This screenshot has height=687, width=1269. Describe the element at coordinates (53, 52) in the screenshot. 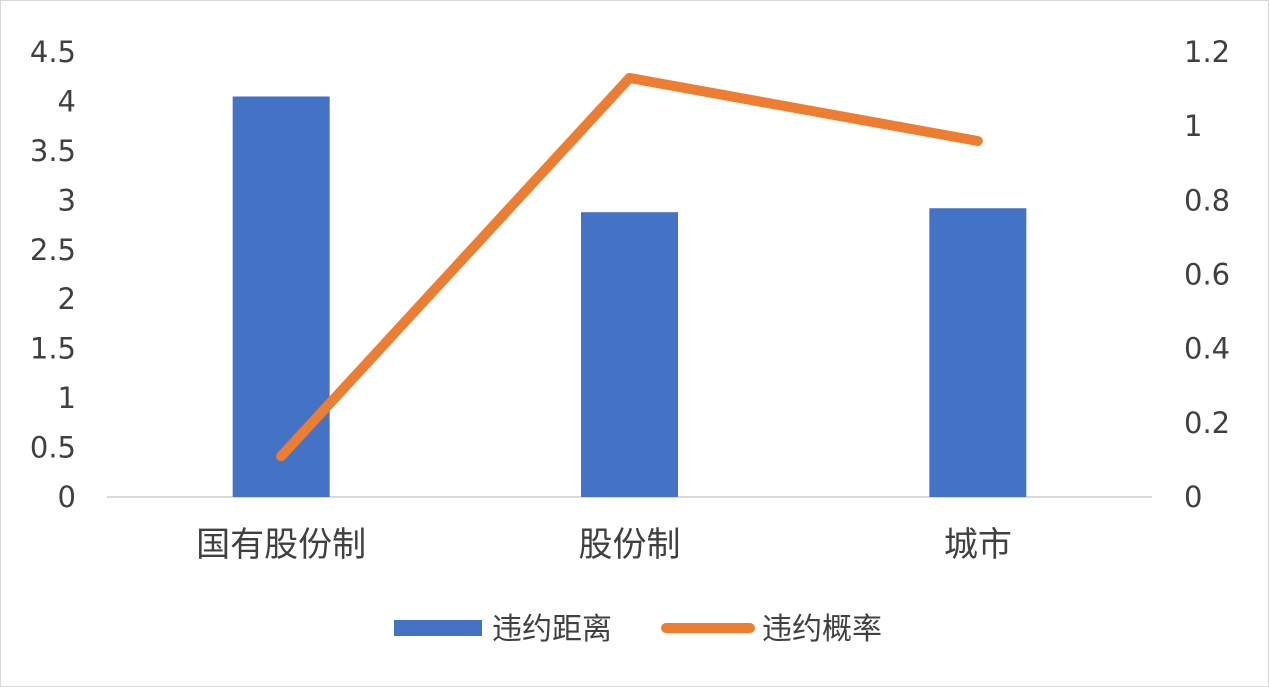

I see `left-tick-label: 4.5` at that location.